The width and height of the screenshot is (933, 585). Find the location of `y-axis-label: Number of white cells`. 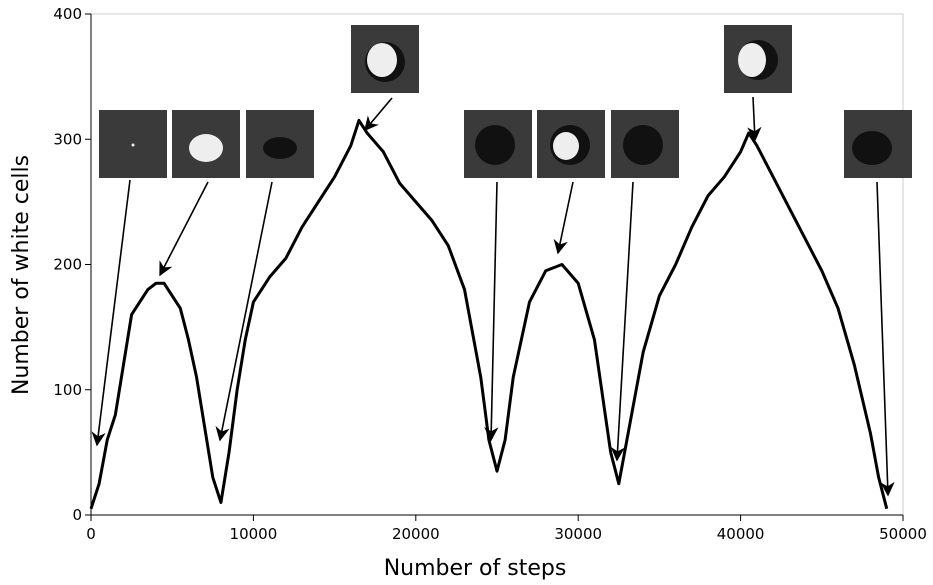

y-axis-label: Number of white cells is located at coordinates (21, 275).